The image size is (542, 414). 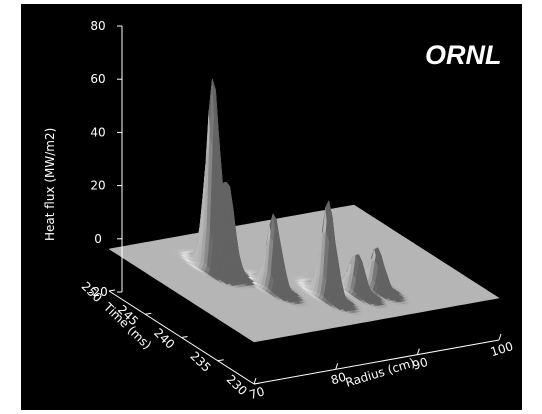 I want to click on ornl-label: ORNL, so click(x=463, y=55).